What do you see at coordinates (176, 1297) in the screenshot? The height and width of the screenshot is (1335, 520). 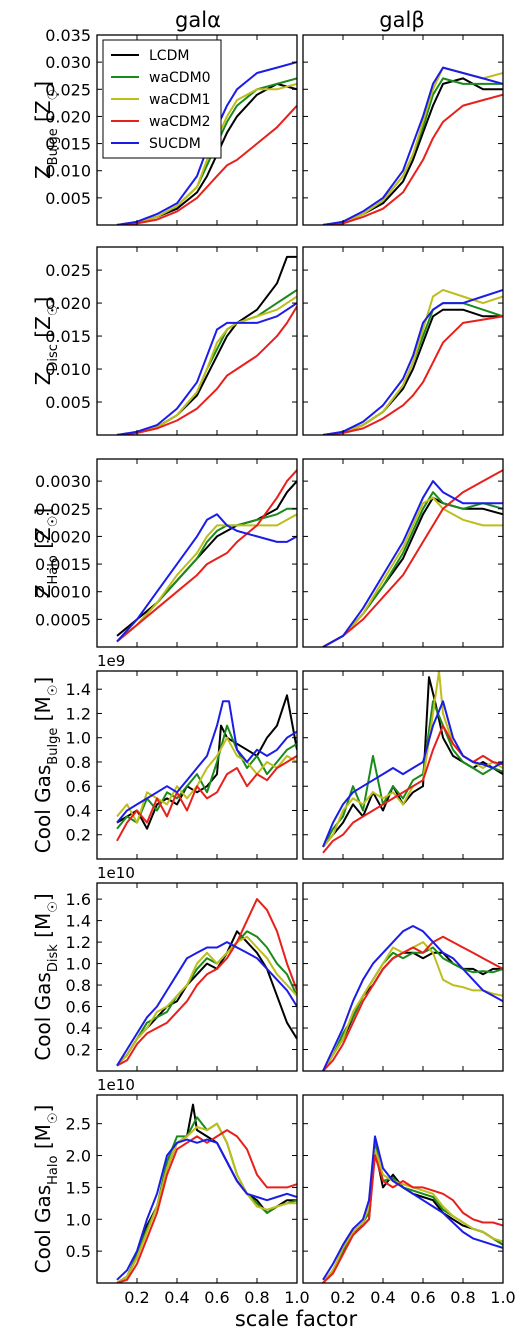 I see `x-tick-label: 0.4` at bounding box center [176, 1297].